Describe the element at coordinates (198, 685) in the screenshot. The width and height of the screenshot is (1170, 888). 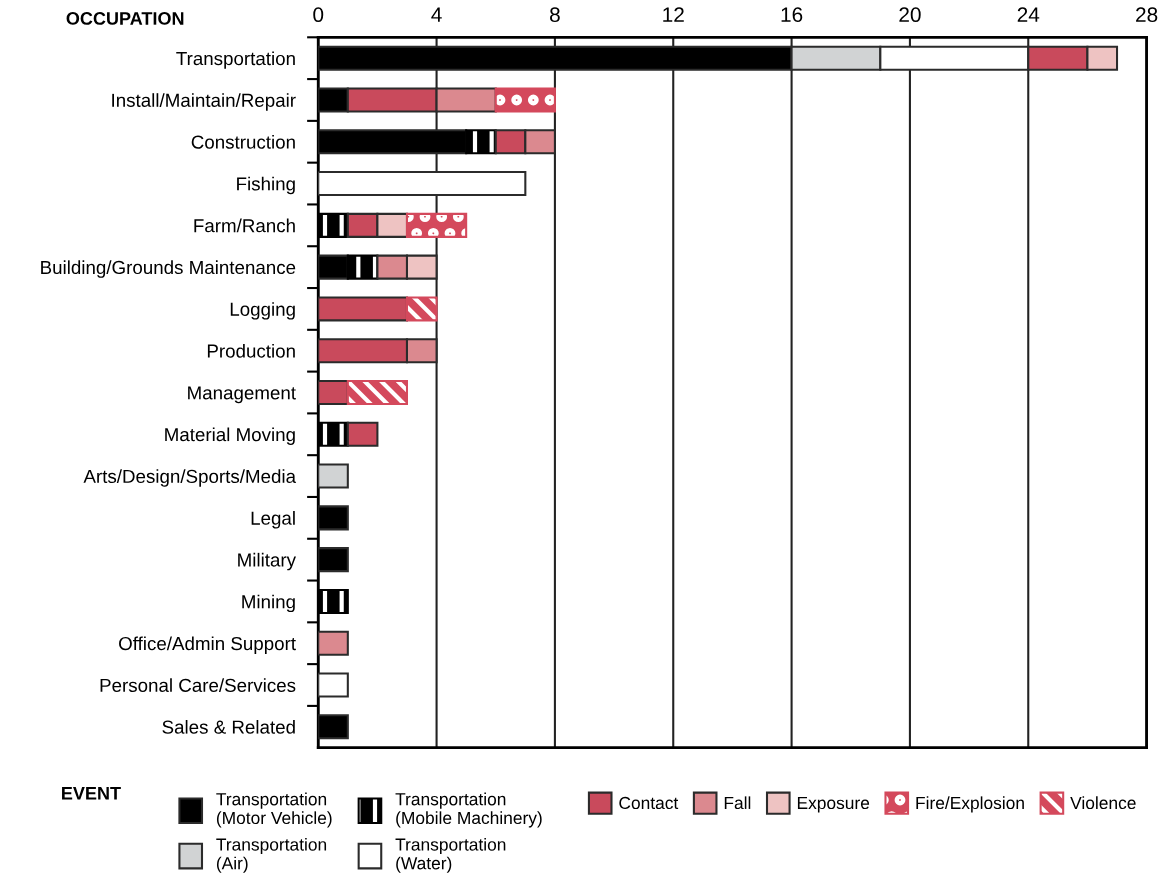
I see `y-tick-label: Personal Care/Services` at that location.